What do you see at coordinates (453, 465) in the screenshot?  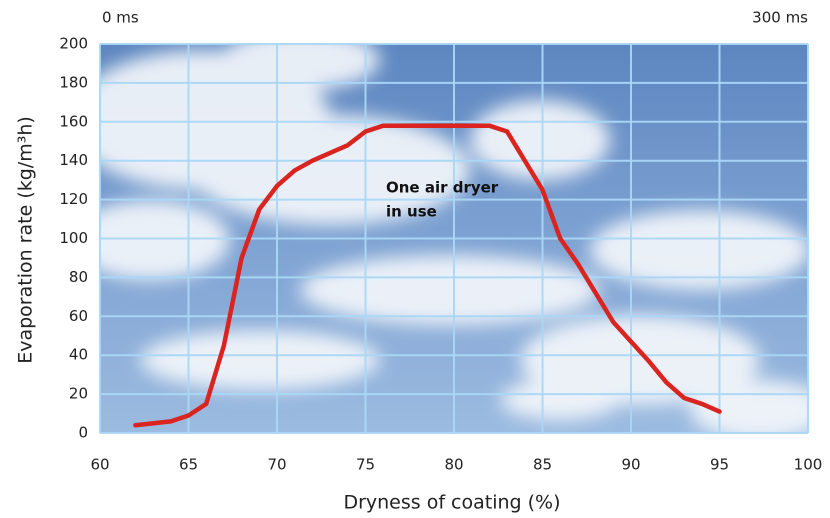 I see `x-tick-label: 80` at bounding box center [453, 465].